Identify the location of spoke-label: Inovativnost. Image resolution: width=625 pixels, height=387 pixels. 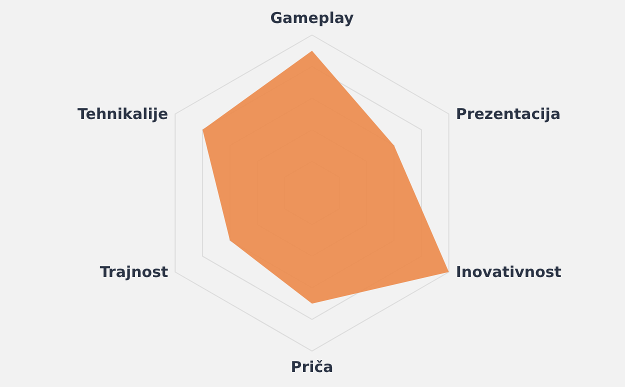
(509, 272).